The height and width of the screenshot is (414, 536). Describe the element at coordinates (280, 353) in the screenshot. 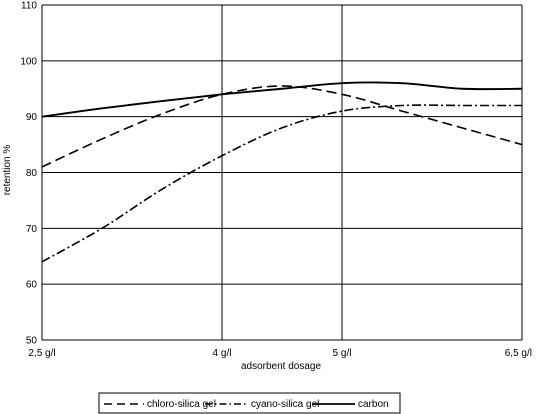

I see `x-tick-labels: 2,5 g/l 4 g/l 5 g/l 6,5 g/l` at that location.